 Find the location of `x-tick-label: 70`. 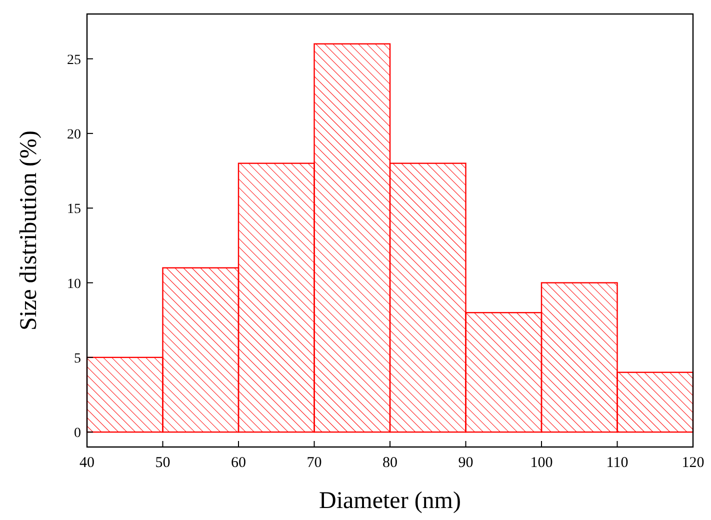

x-tick-label: 70 is located at coordinates (314, 463).